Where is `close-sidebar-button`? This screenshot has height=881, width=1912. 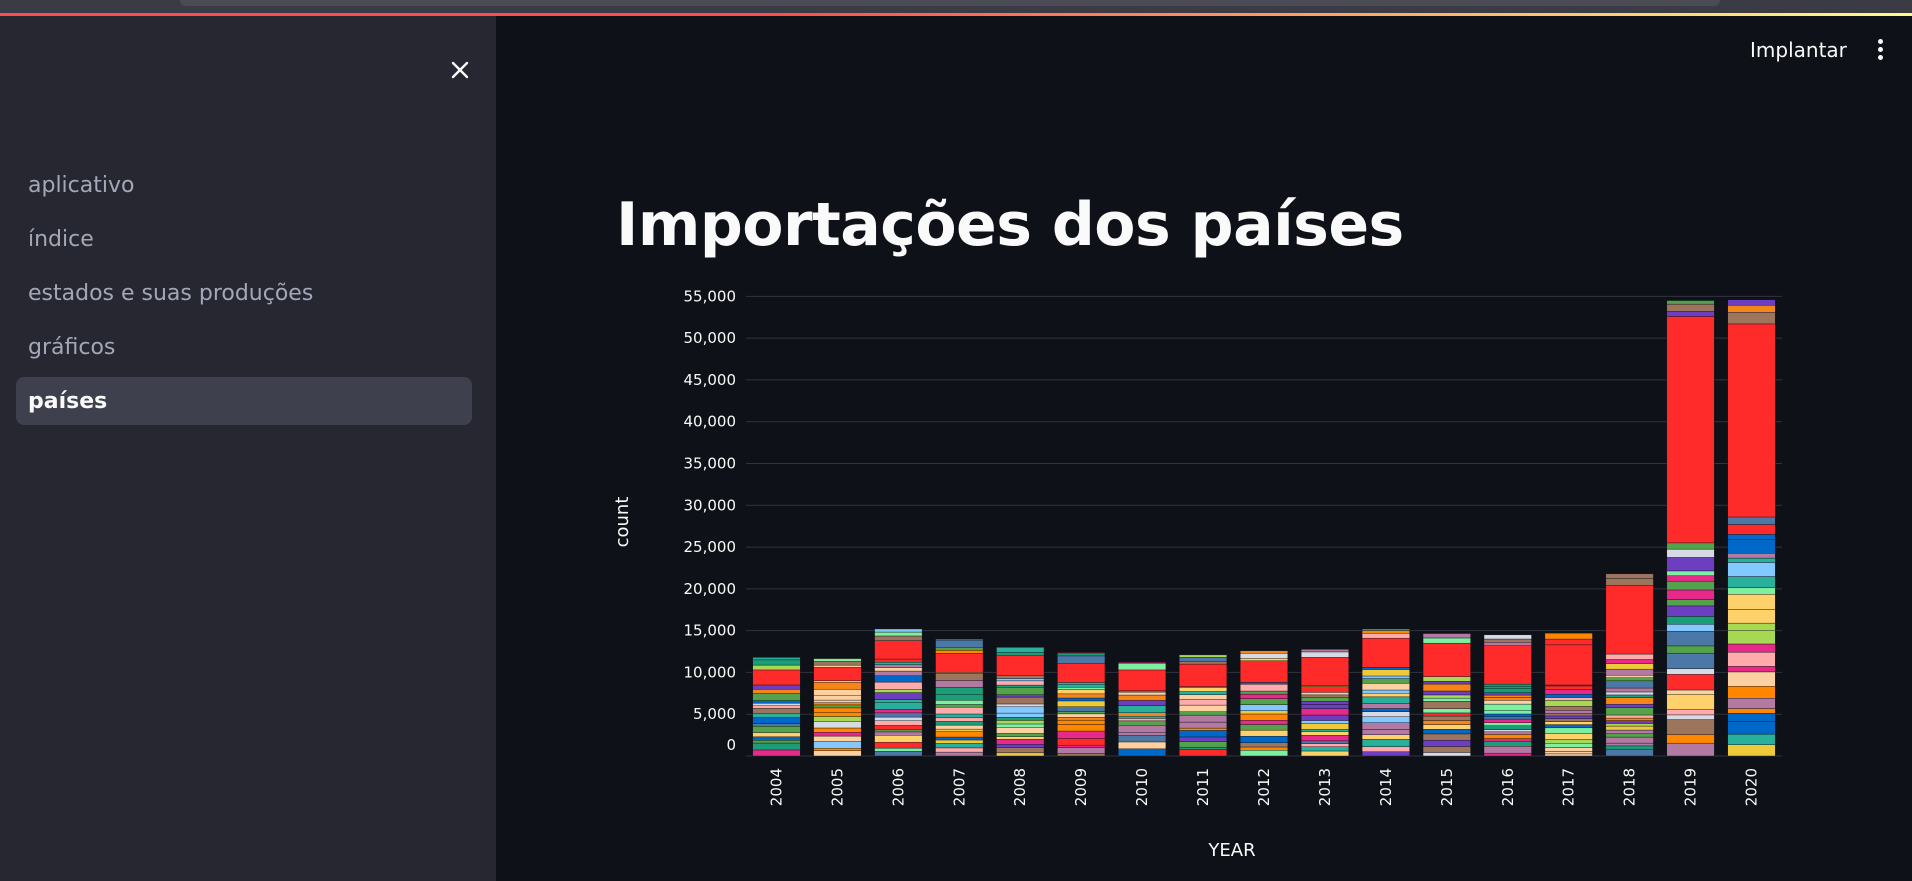
close-sidebar-button is located at coordinates (460, 70).